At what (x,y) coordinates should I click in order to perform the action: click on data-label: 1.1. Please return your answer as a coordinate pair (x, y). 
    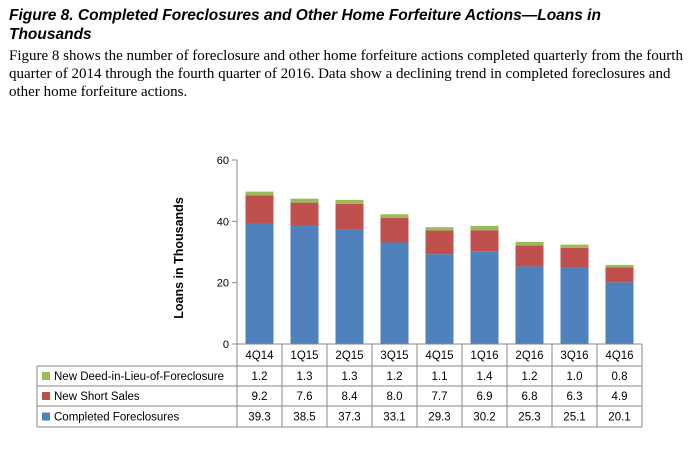
    Looking at the image, I should click on (440, 377).